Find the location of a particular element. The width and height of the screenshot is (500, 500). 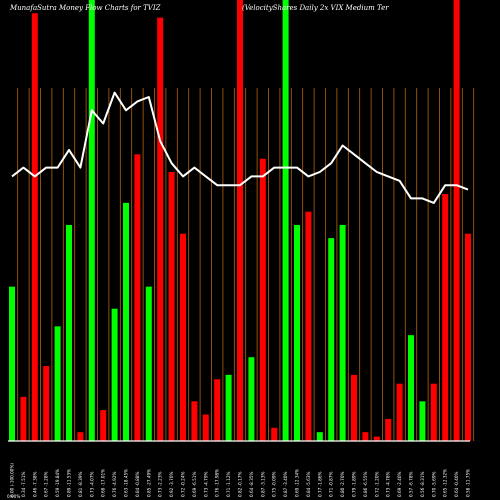

x-tick-label: 0.63 -18.45% is located at coordinates (126, 483).